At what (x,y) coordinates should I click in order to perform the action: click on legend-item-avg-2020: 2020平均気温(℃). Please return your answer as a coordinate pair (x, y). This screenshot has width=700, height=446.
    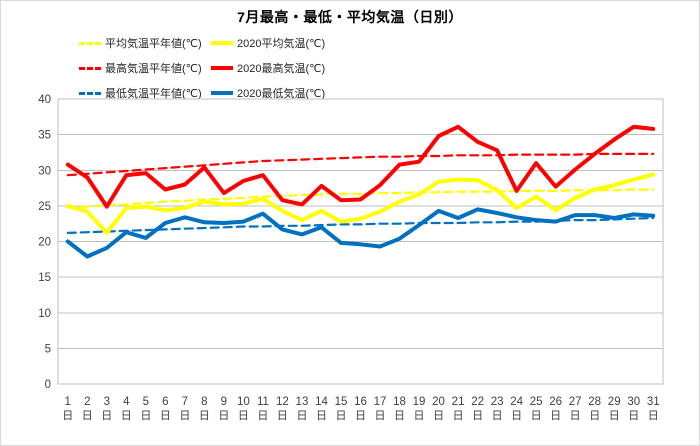
    Looking at the image, I should click on (268, 43).